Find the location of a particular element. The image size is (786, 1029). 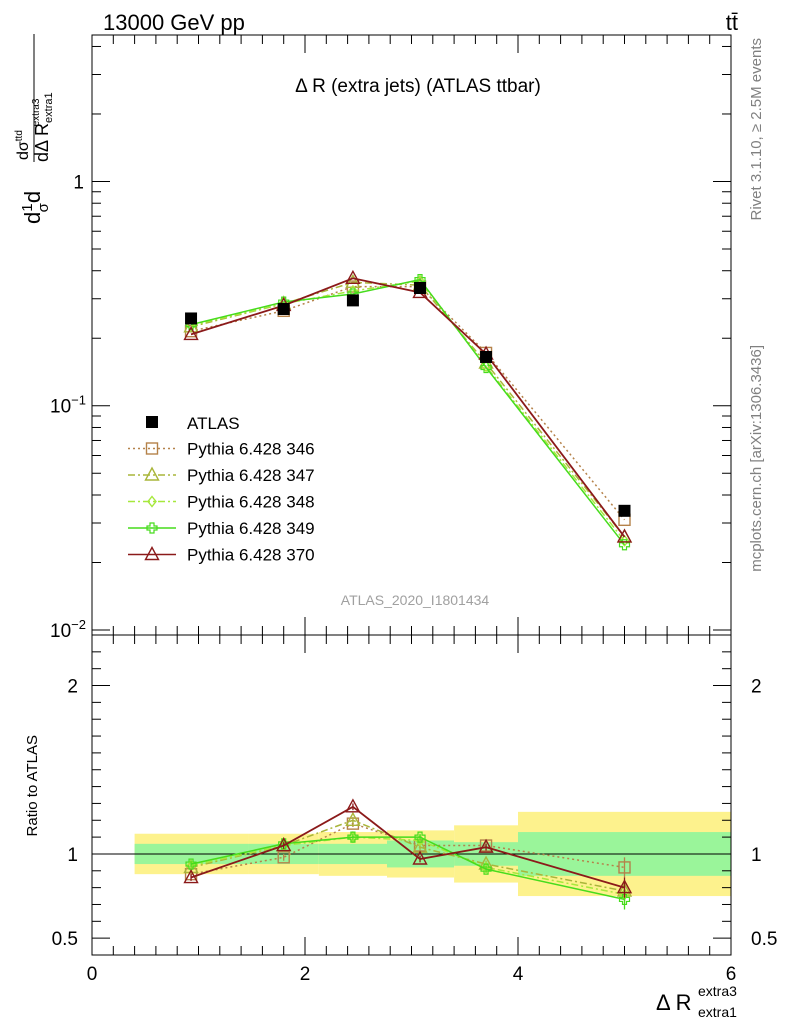

ratio-y-axis-title: Ratio to ATLAS is located at coordinates (32, 785).